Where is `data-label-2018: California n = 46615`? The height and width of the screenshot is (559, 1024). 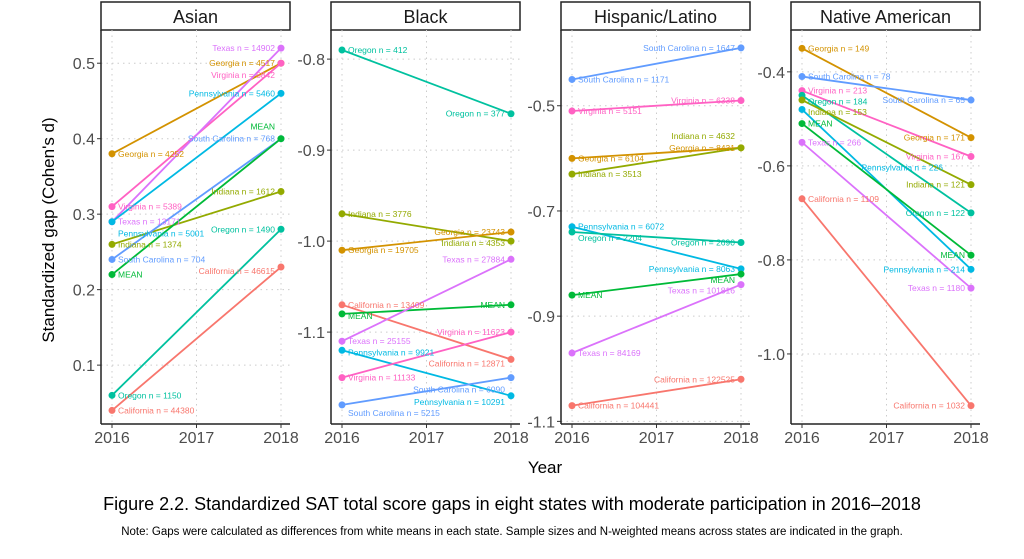 data-label-2018: California n = 46615 is located at coordinates (237, 271).